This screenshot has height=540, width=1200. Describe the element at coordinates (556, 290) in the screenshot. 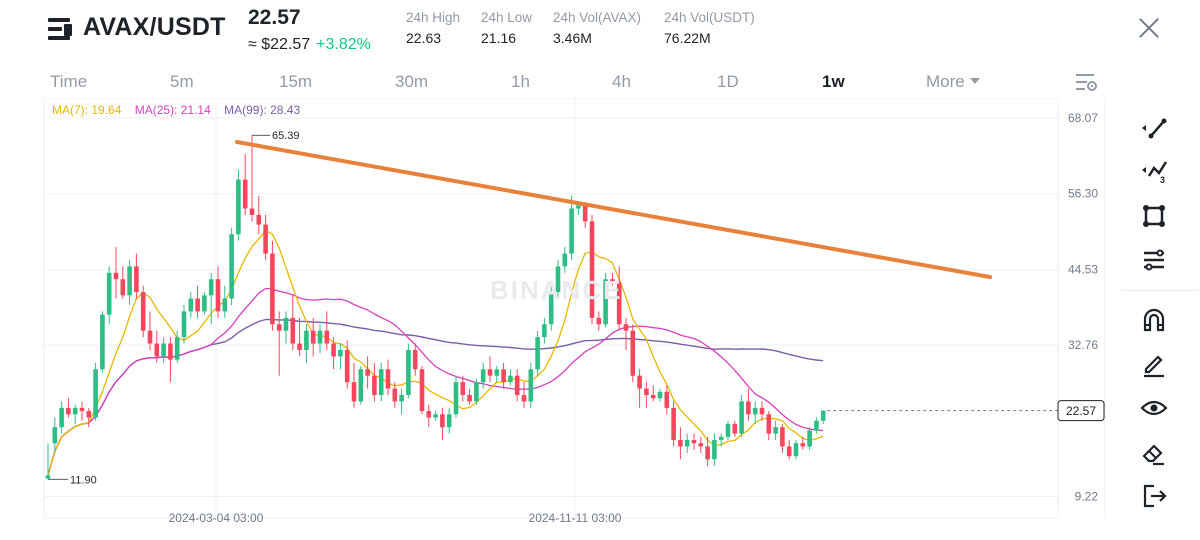

I see `binance-watermark: BINANCE` at that location.